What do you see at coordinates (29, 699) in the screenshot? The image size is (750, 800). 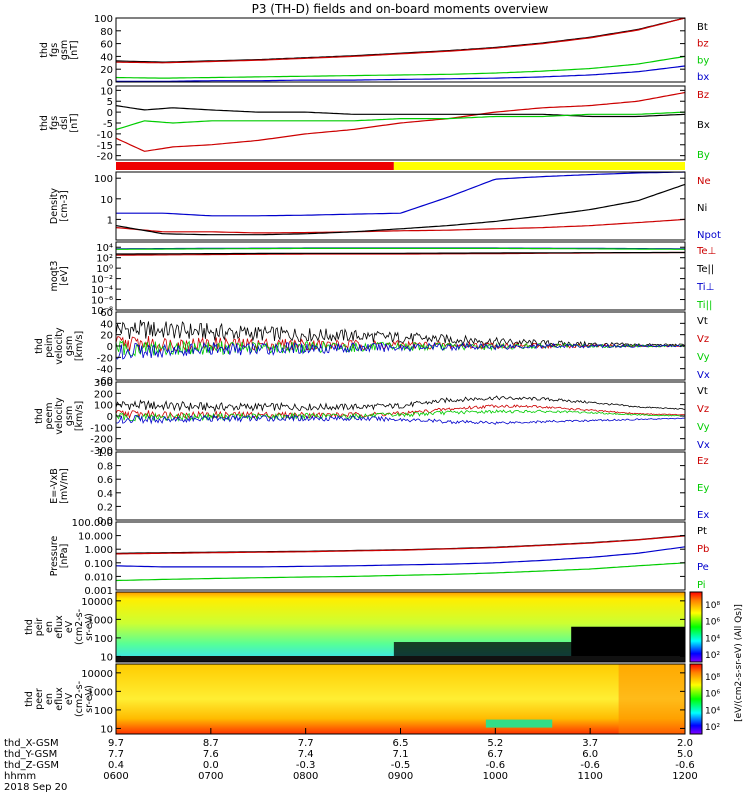 I see `peer-spectrogram-ylabel-line: thd` at bounding box center [29, 699].